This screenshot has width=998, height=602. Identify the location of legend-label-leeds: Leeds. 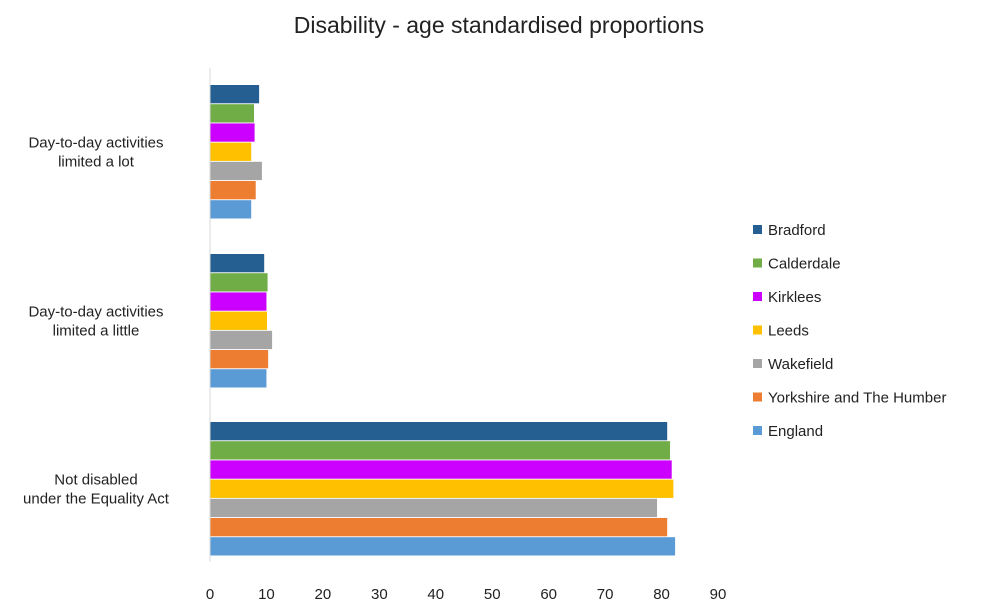
(788, 331).